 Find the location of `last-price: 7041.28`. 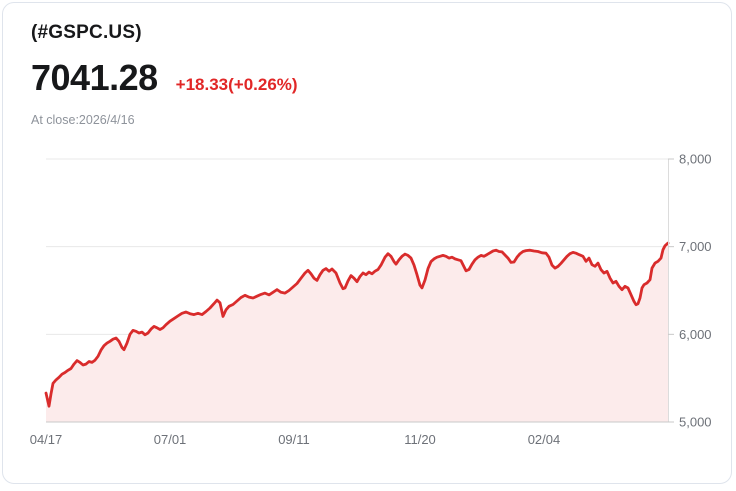

last-price: 7041.28 is located at coordinates (94, 77).